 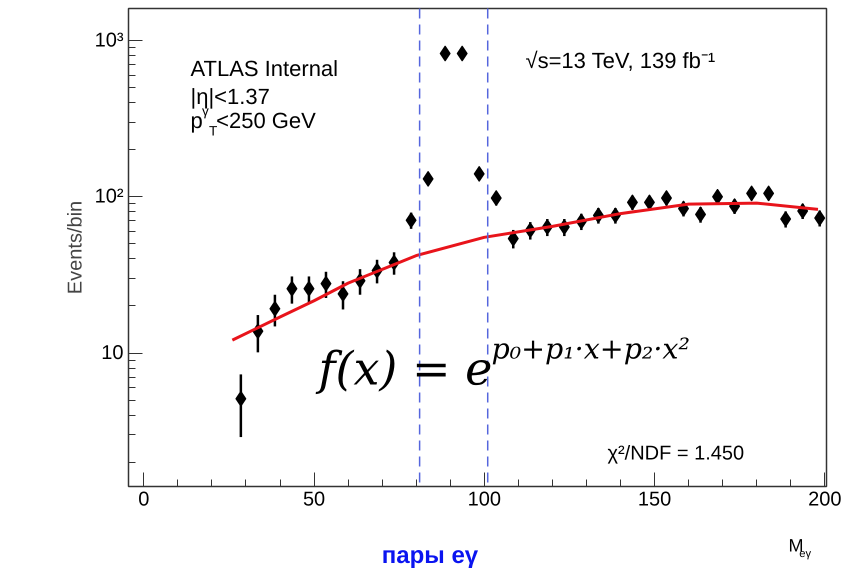 I want to click on x-tick-label: 0, so click(x=144, y=499).